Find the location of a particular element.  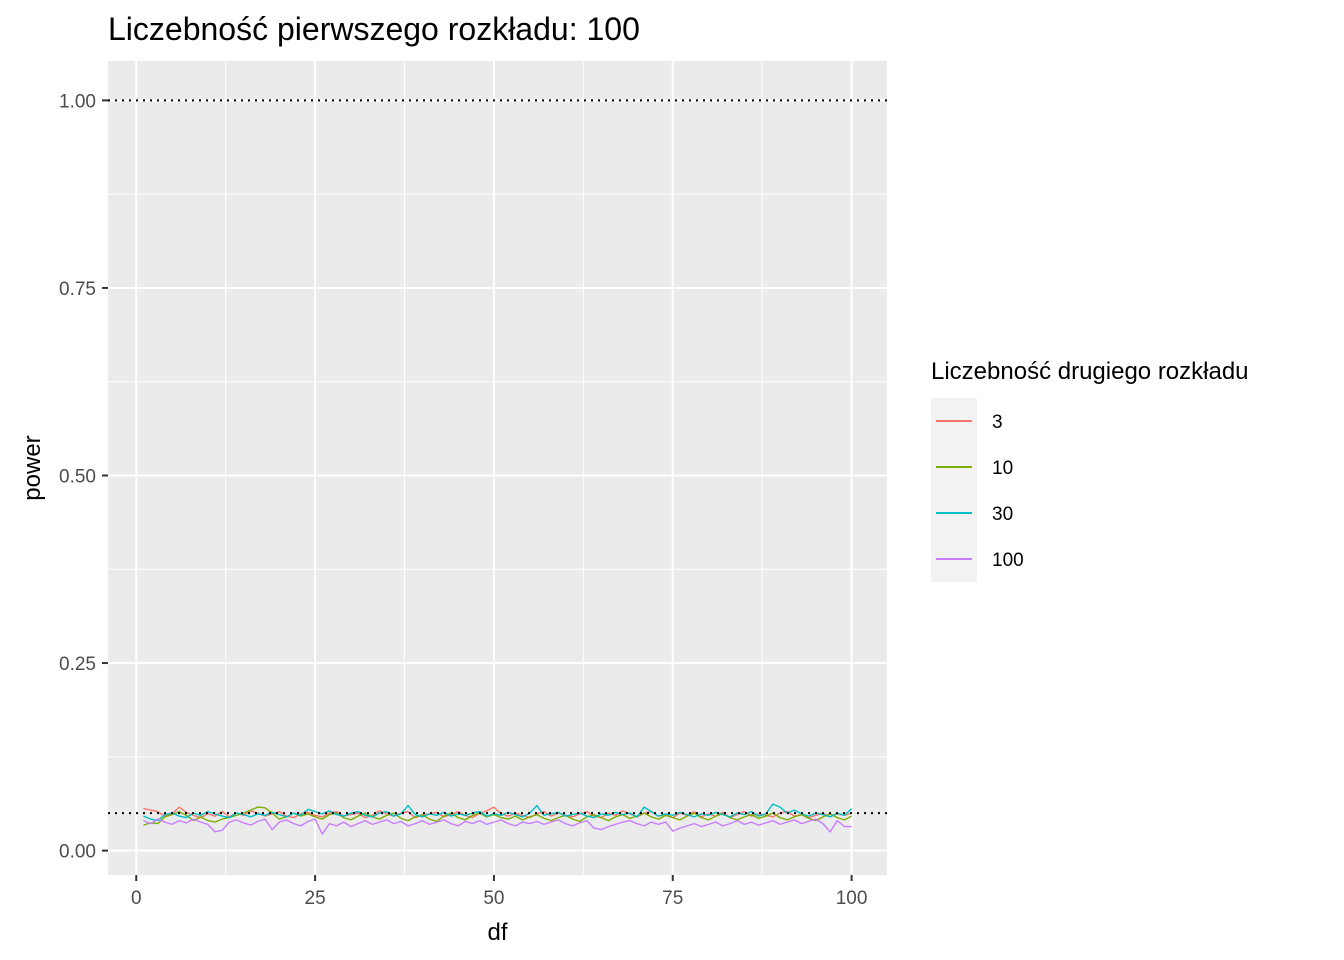

x-tick-label: 100 is located at coordinates (852, 898).